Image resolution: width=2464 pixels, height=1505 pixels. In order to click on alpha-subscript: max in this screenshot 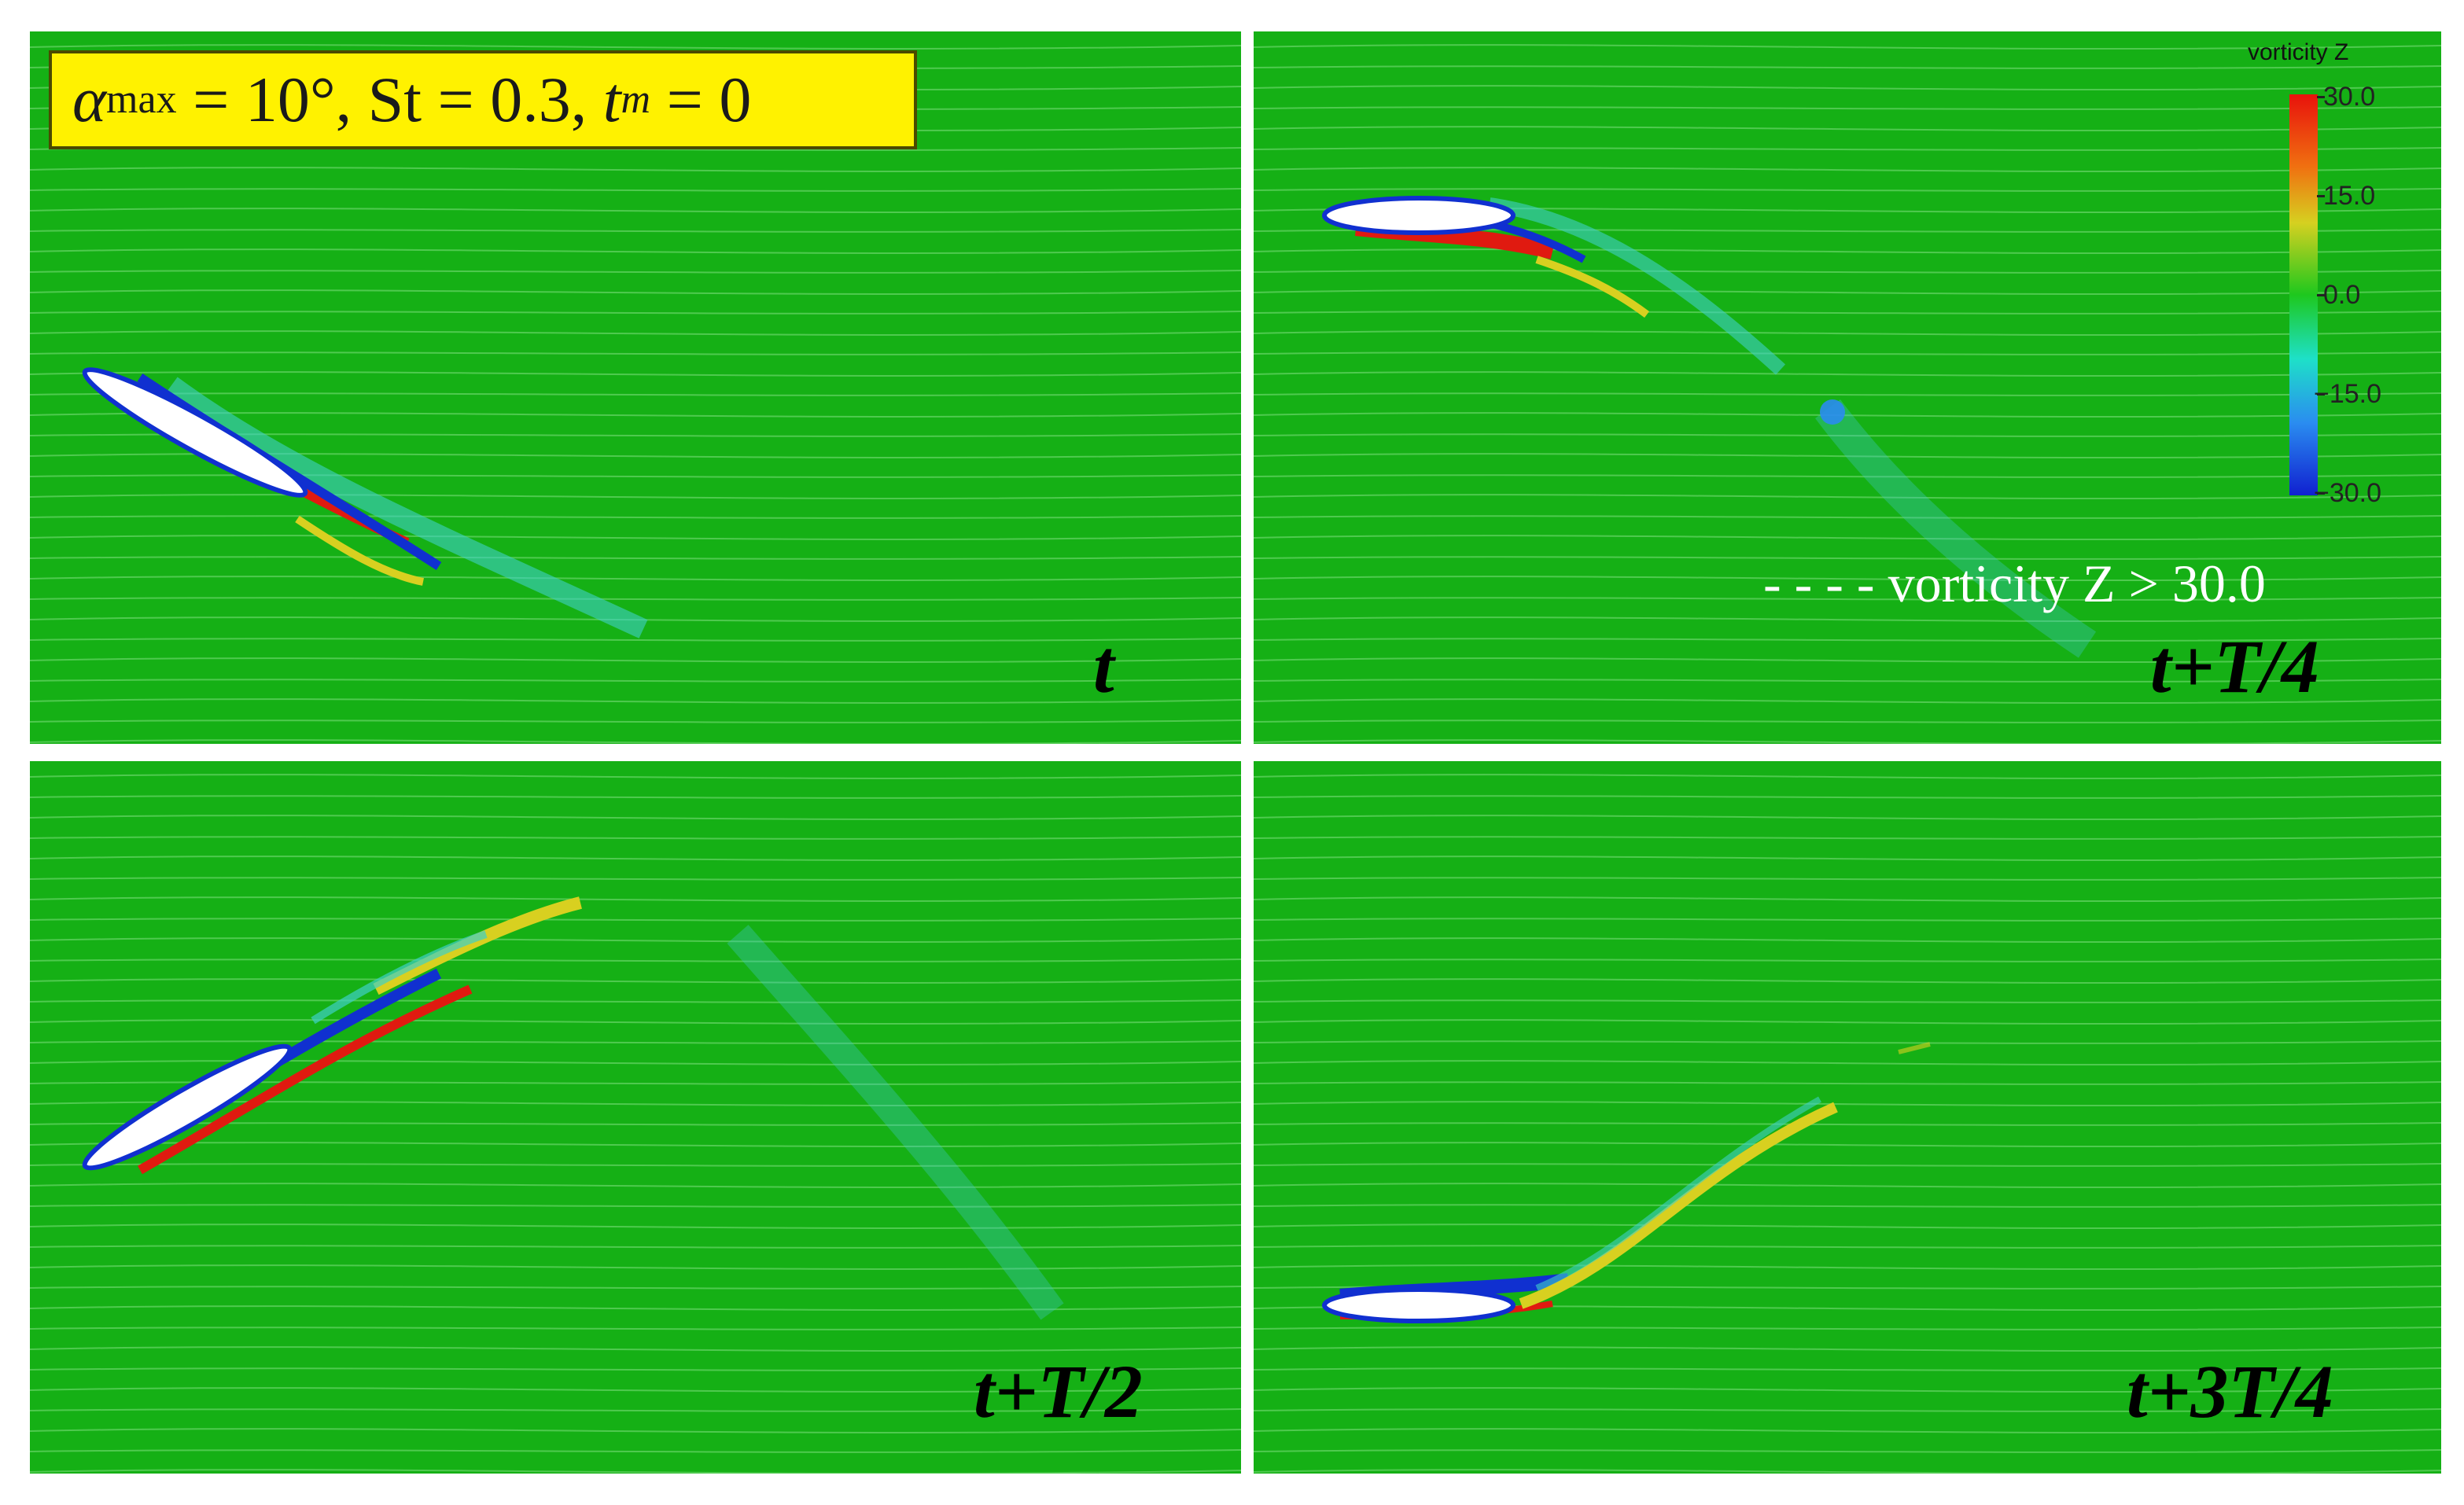, I will do `click(141, 100)`.